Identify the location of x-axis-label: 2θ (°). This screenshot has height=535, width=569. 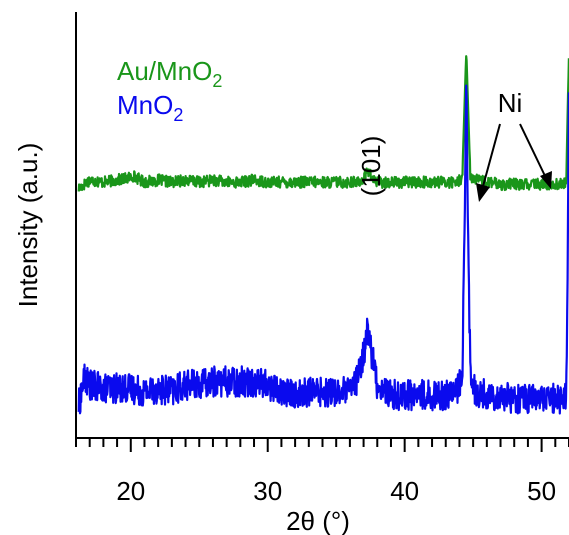
(318, 520).